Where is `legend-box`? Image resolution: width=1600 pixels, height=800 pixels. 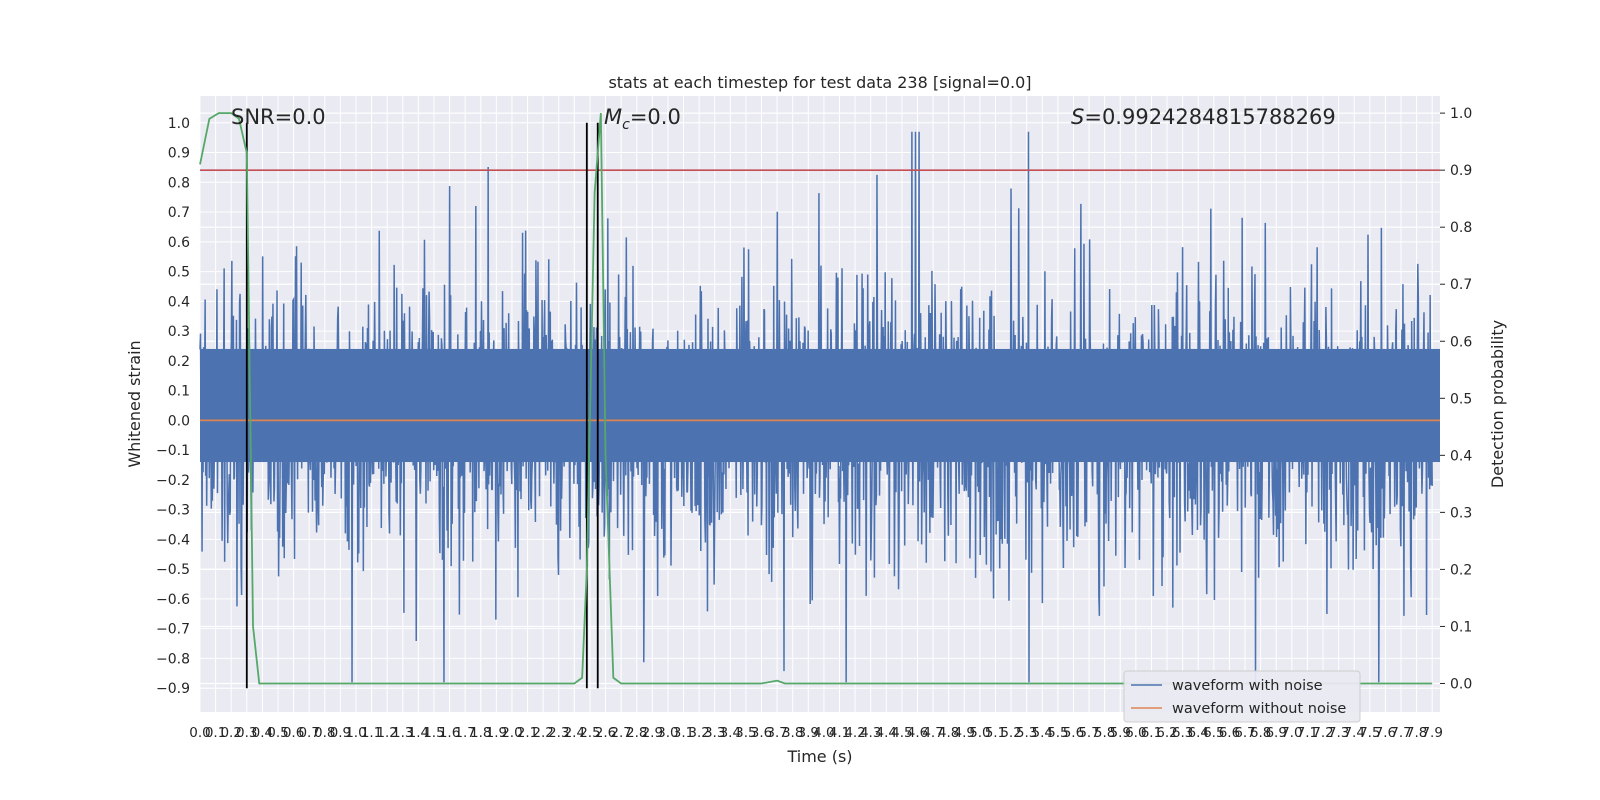 legend-box is located at coordinates (1242, 696).